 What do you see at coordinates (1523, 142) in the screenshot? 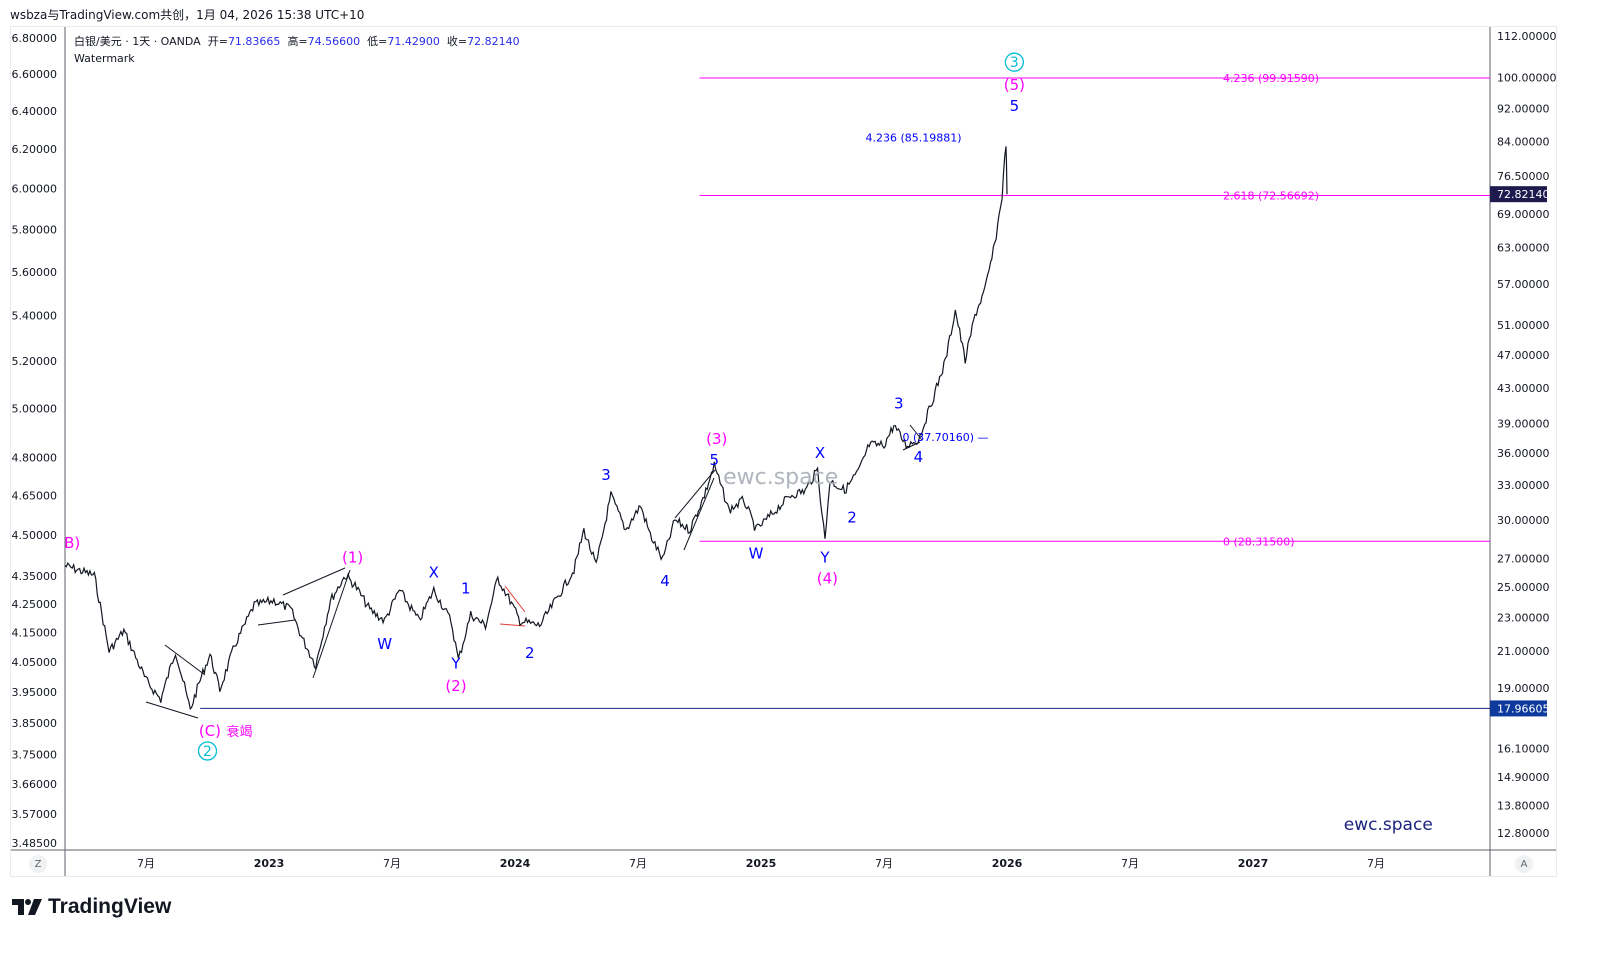
I see `right-axis-tick: 84.00000` at bounding box center [1523, 142].